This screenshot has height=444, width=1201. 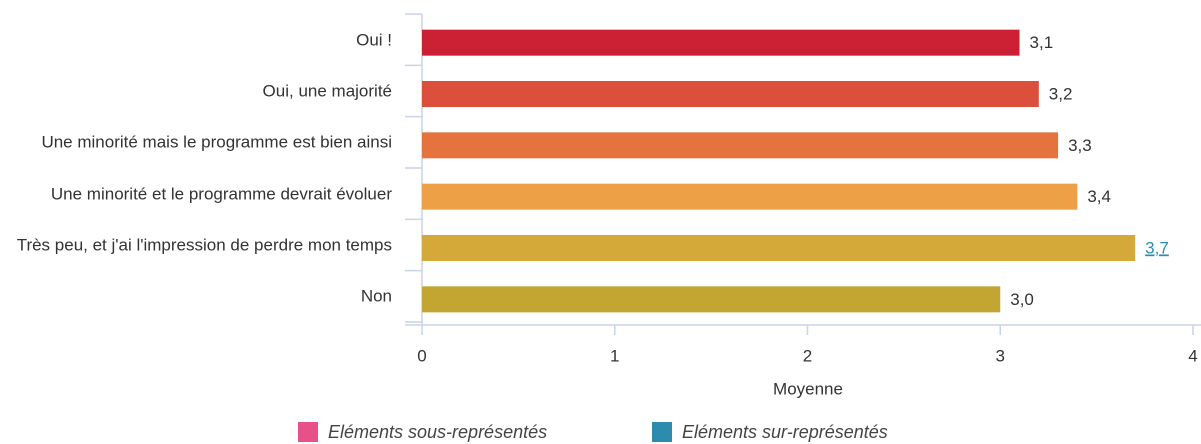 What do you see at coordinates (1022, 299) in the screenshot?
I see `data-label: 3,0` at bounding box center [1022, 299].